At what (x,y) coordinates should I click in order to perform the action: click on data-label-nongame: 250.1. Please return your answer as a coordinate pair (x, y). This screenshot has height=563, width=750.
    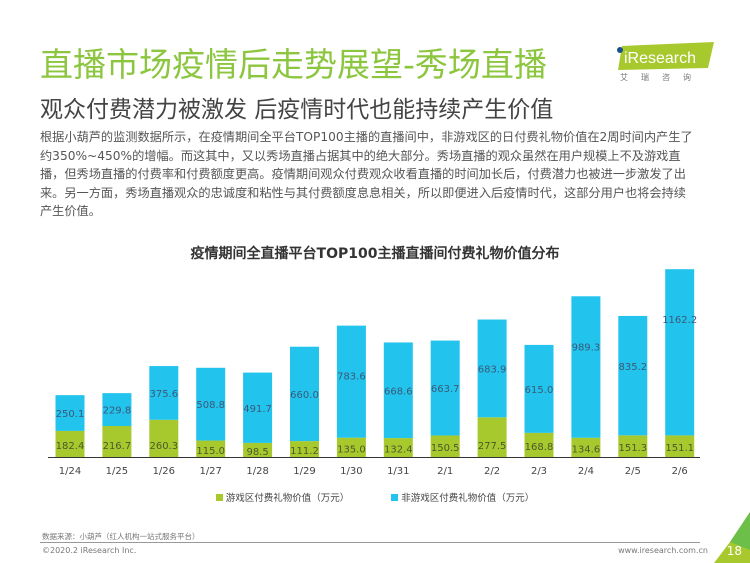
    Looking at the image, I should click on (70, 414).